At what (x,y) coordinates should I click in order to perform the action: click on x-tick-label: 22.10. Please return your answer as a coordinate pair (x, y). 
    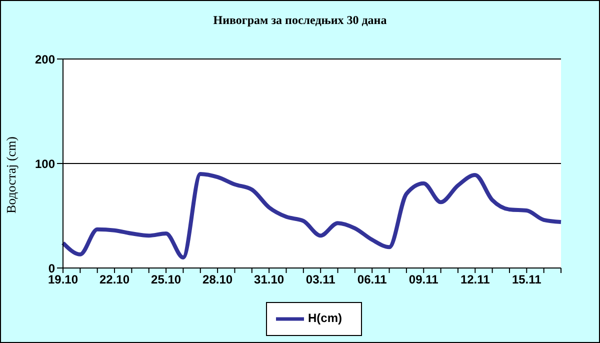
    Looking at the image, I should click on (115, 279).